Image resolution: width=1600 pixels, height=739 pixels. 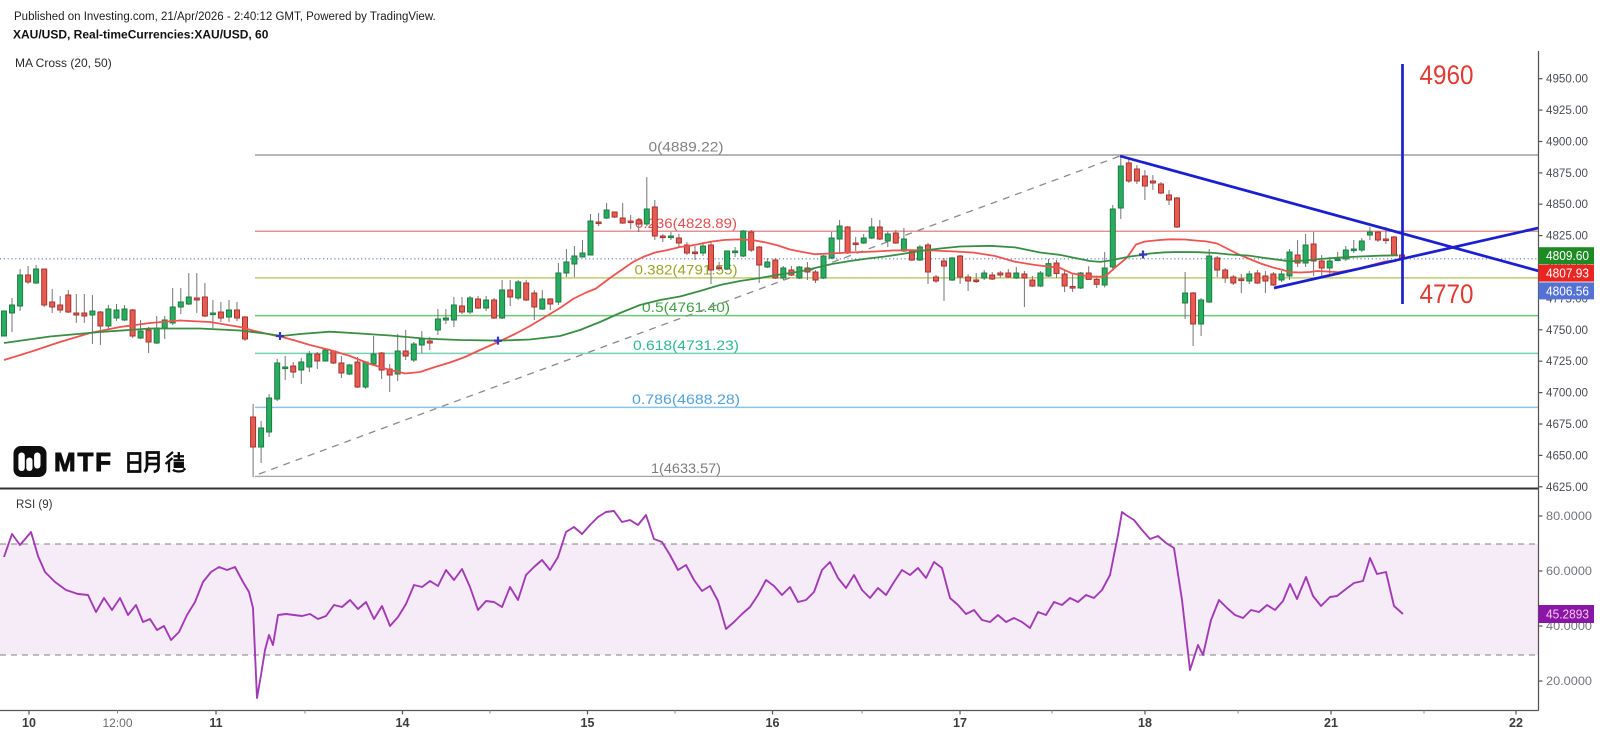 I want to click on svg-text: 4650.00, so click(x=1567, y=456).